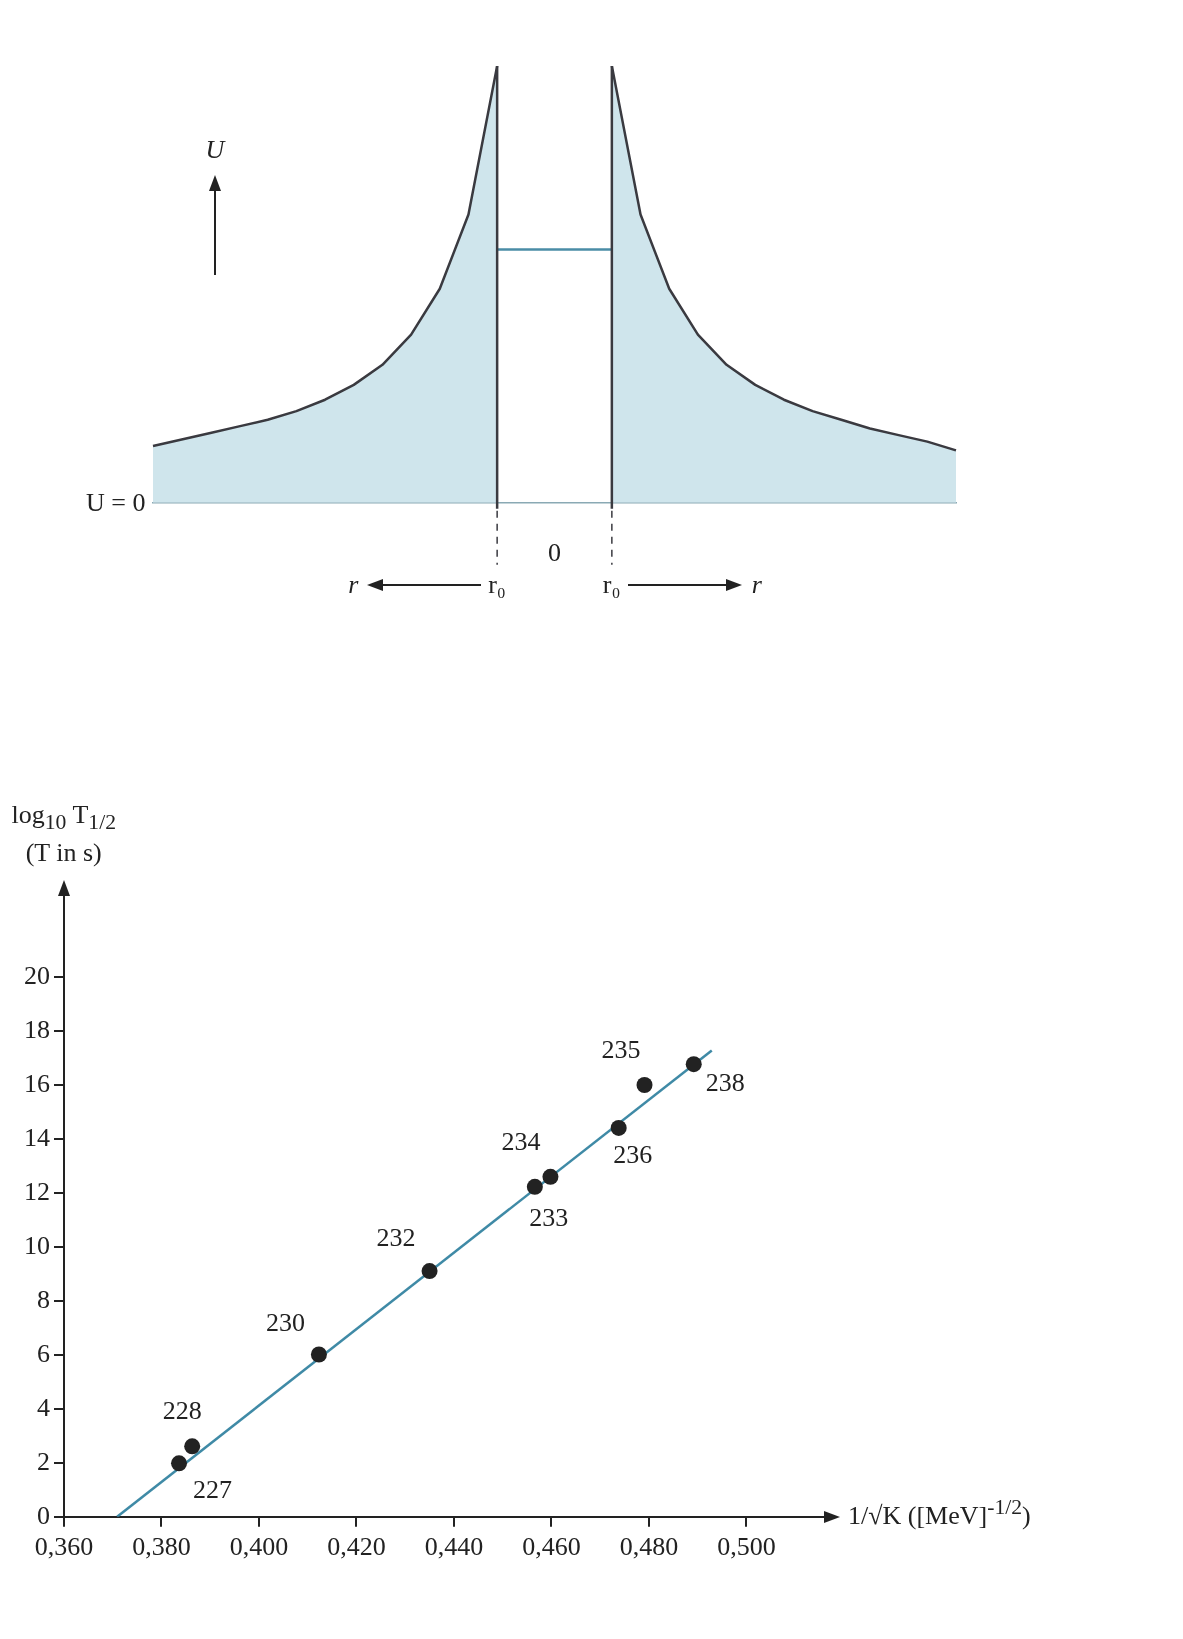  What do you see at coordinates (64, 1547) in the screenshot?
I see `x-tick-label: 0,360` at bounding box center [64, 1547].